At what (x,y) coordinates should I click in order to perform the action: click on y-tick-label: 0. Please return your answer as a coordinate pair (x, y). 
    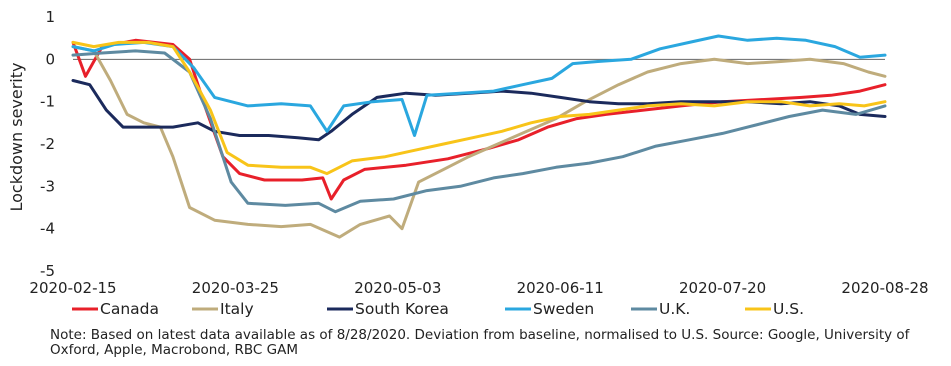
    Looking at the image, I should click on (50, 59).